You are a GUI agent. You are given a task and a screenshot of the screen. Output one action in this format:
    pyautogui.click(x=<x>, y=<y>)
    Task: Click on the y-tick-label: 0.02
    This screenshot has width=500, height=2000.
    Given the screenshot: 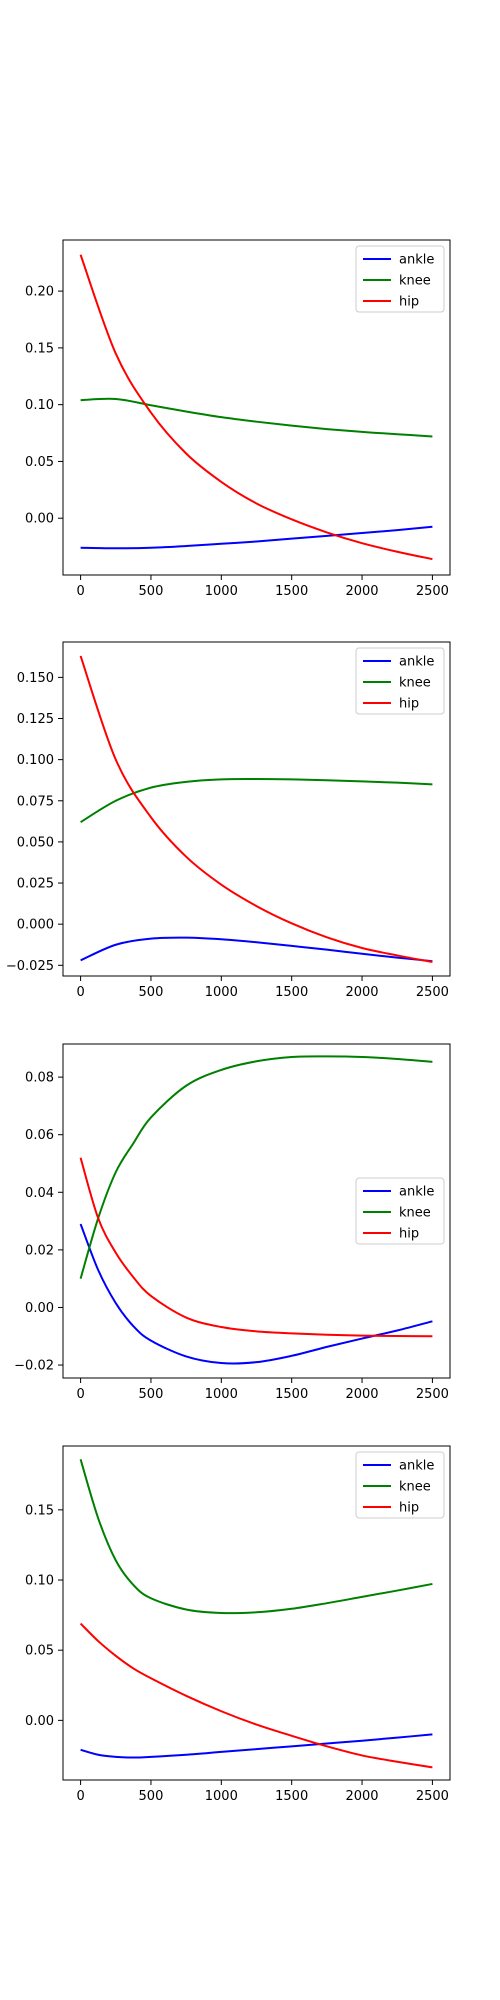 What is the action you would take?
    pyautogui.click(x=39, y=1250)
    